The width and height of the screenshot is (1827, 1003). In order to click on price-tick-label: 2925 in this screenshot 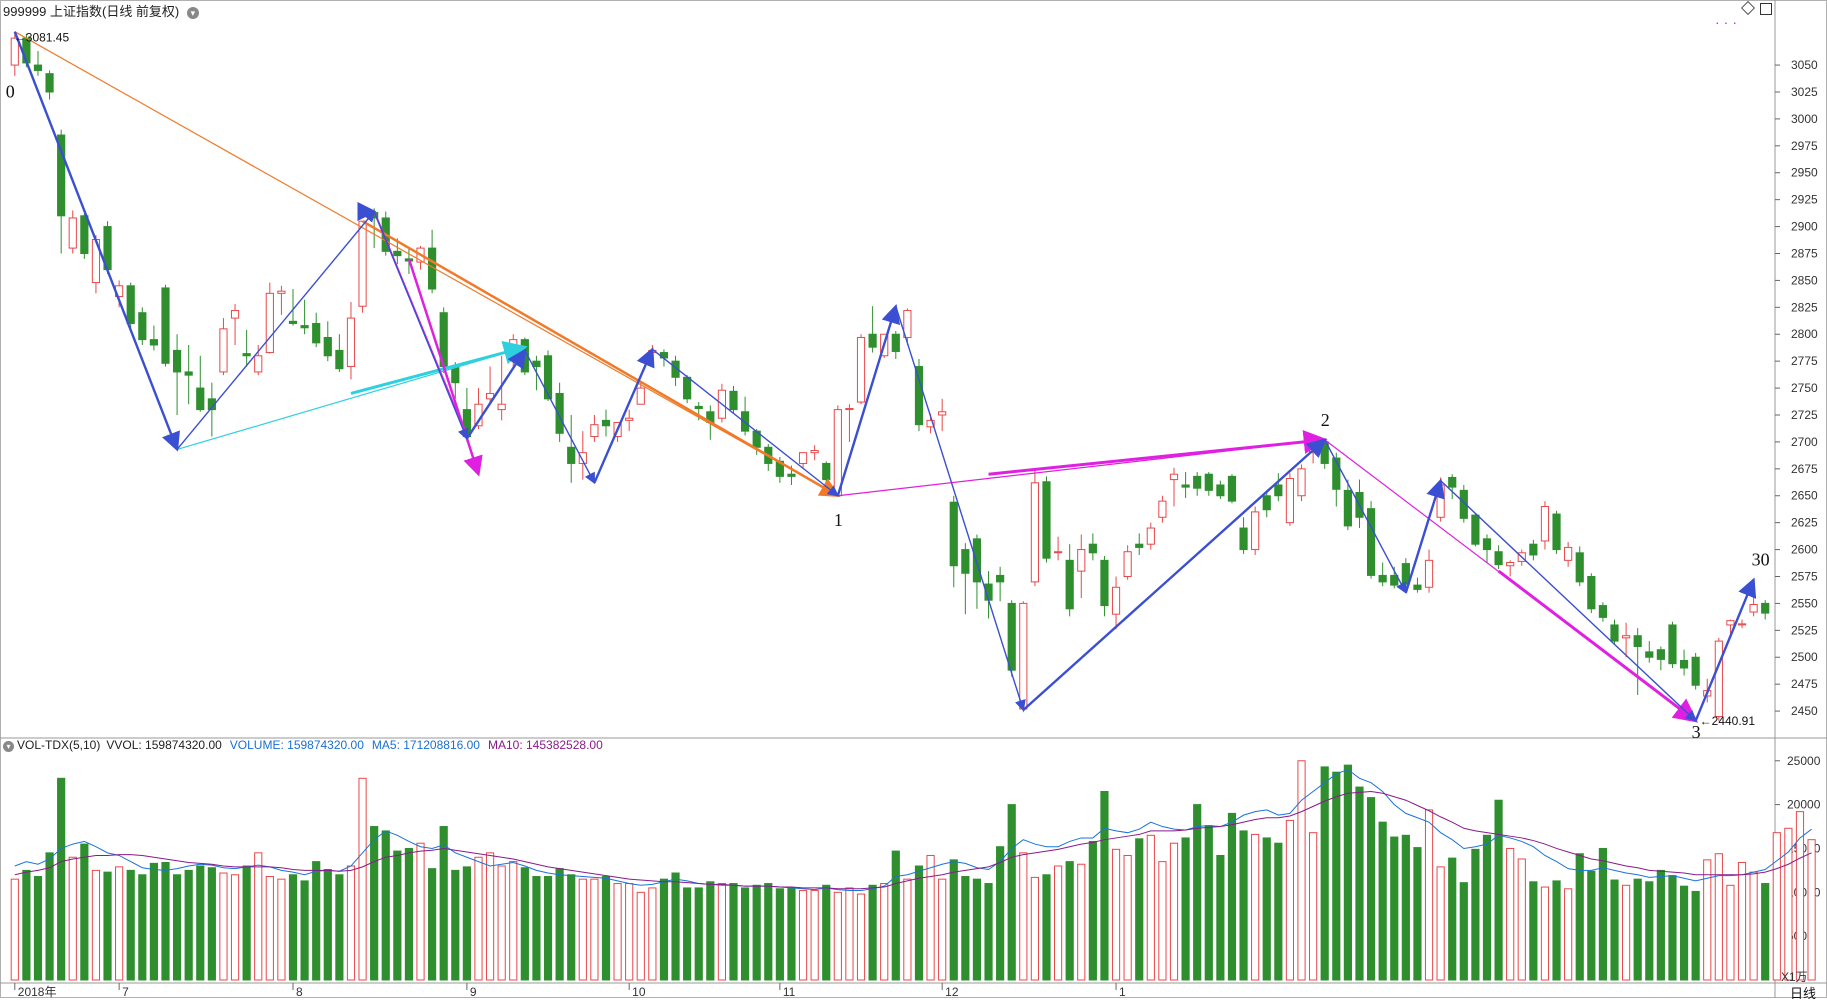, I will do `click(1804, 200)`.